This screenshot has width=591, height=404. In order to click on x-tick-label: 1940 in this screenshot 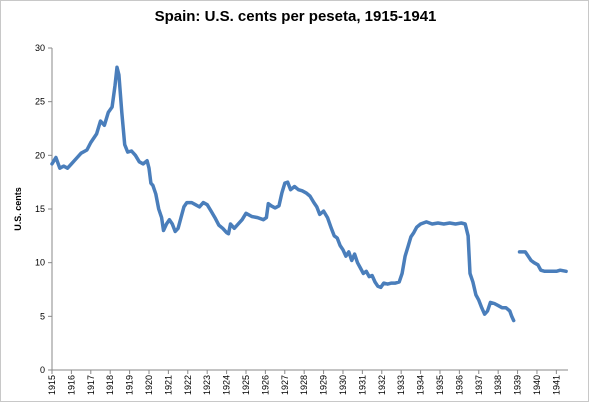, I will do `click(537, 385)`.